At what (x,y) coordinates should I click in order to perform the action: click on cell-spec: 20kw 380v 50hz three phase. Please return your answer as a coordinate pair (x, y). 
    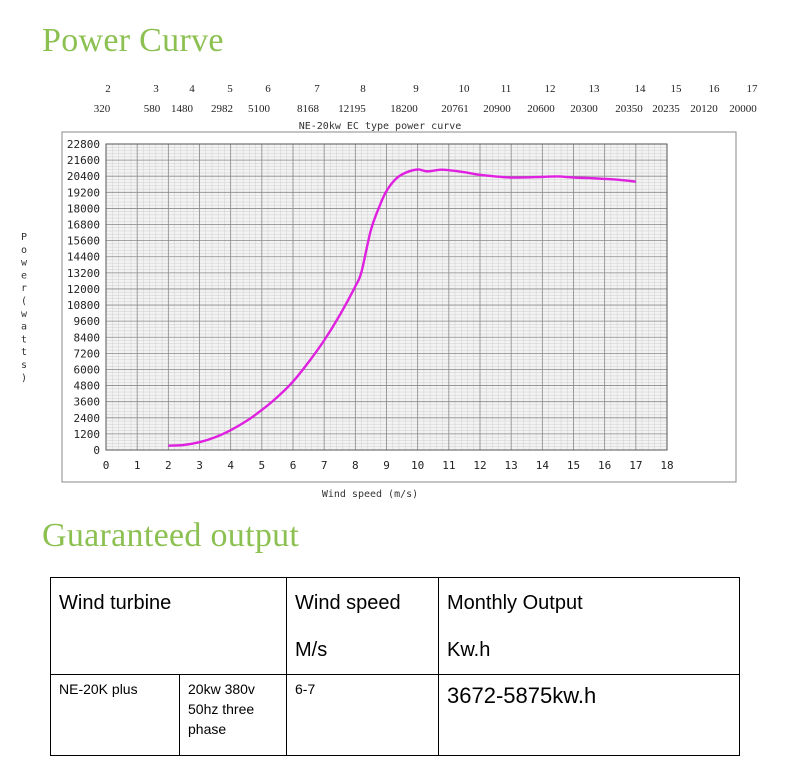
    Looking at the image, I should click on (233, 715).